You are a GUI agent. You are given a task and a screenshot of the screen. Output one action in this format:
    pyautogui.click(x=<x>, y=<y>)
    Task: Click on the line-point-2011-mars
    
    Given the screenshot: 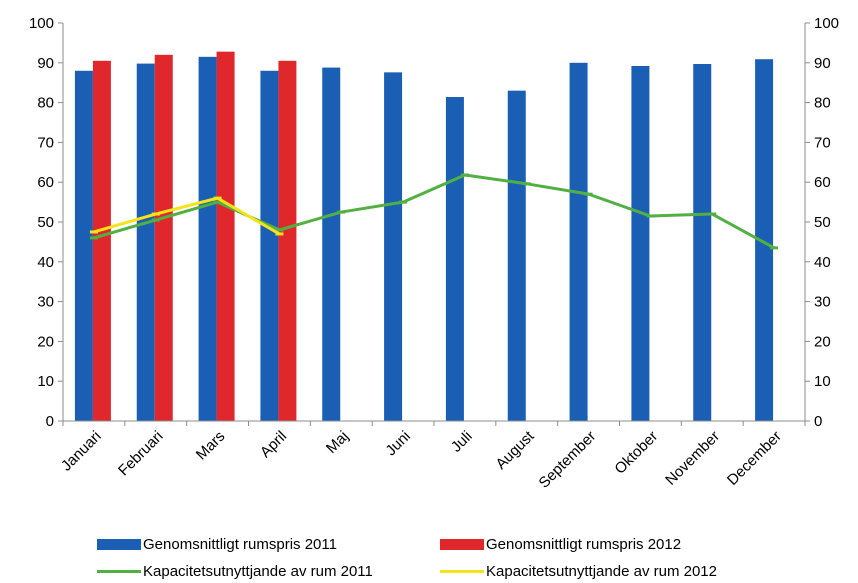 What is the action you would take?
    pyautogui.click(x=217, y=202)
    